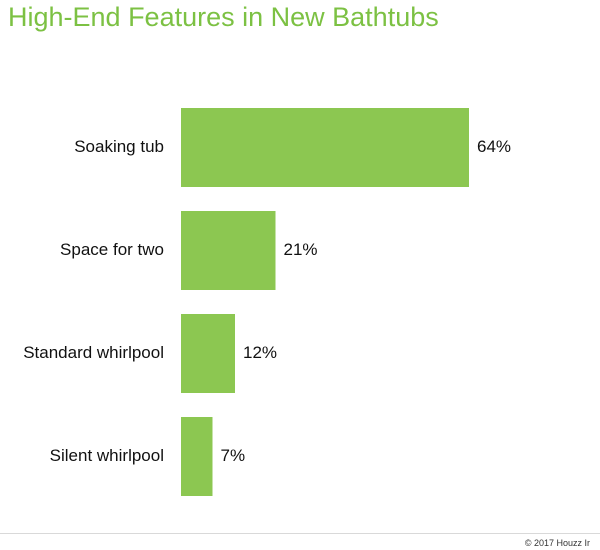 Image resolution: width=600 pixels, height=550 pixels. What do you see at coordinates (325, 147) in the screenshot?
I see `bar-soaking-tub` at bounding box center [325, 147].